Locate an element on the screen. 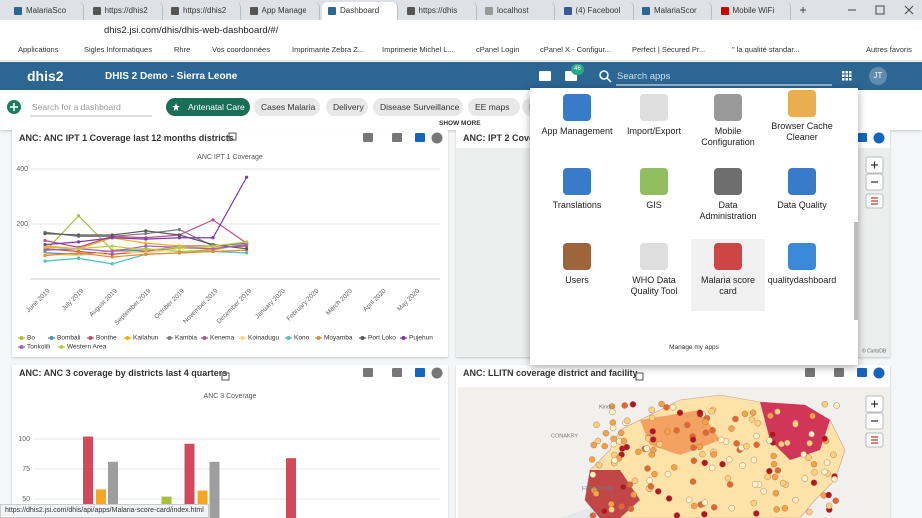 The width and height of the screenshot is (922, 518). browser-tab: Dashboard is located at coordinates (360, 11).